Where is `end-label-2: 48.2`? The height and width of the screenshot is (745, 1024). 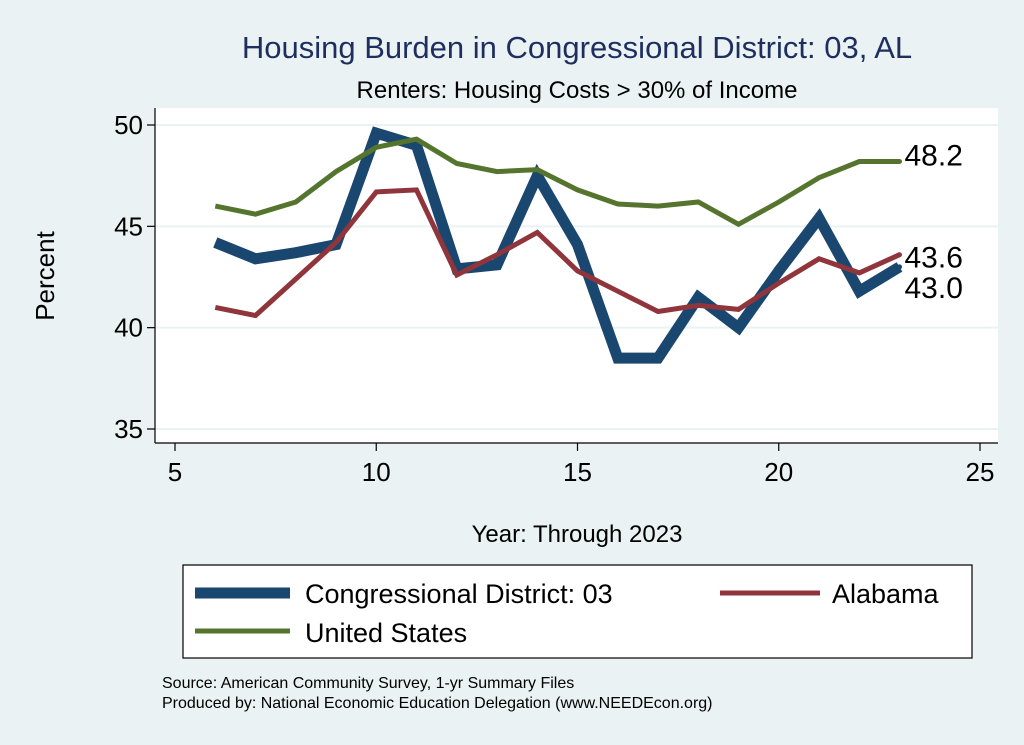
end-label-2: 48.2 is located at coordinates (934, 155).